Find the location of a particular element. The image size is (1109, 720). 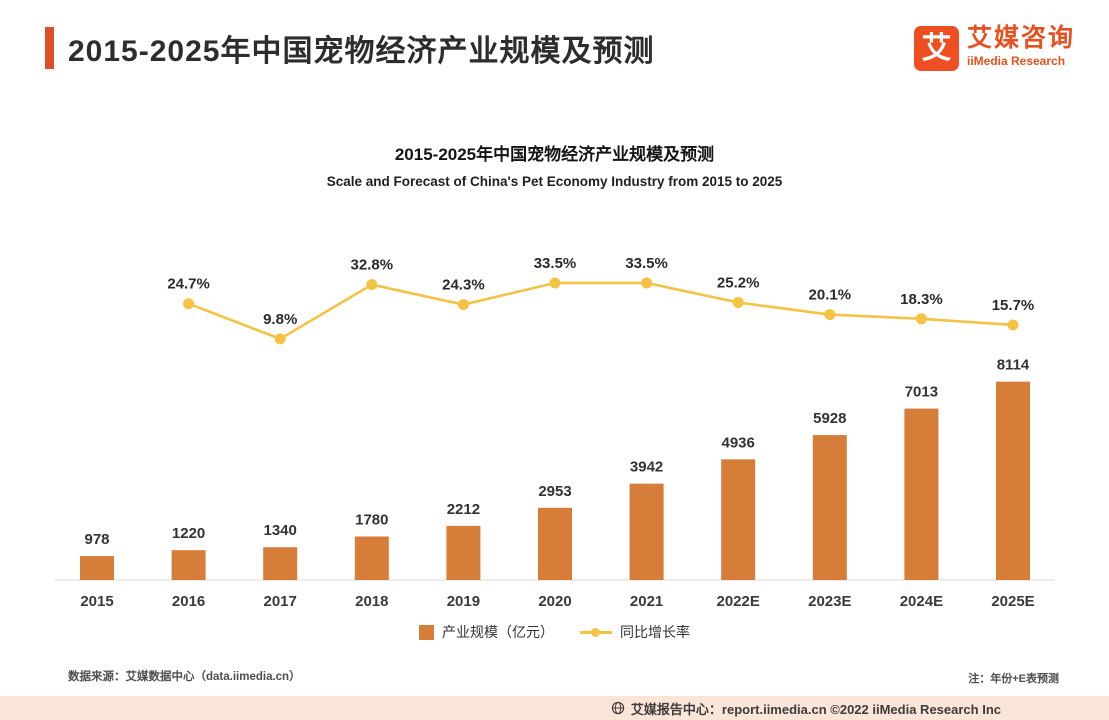

x-axis-label: 2017 is located at coordinates (280, 601).